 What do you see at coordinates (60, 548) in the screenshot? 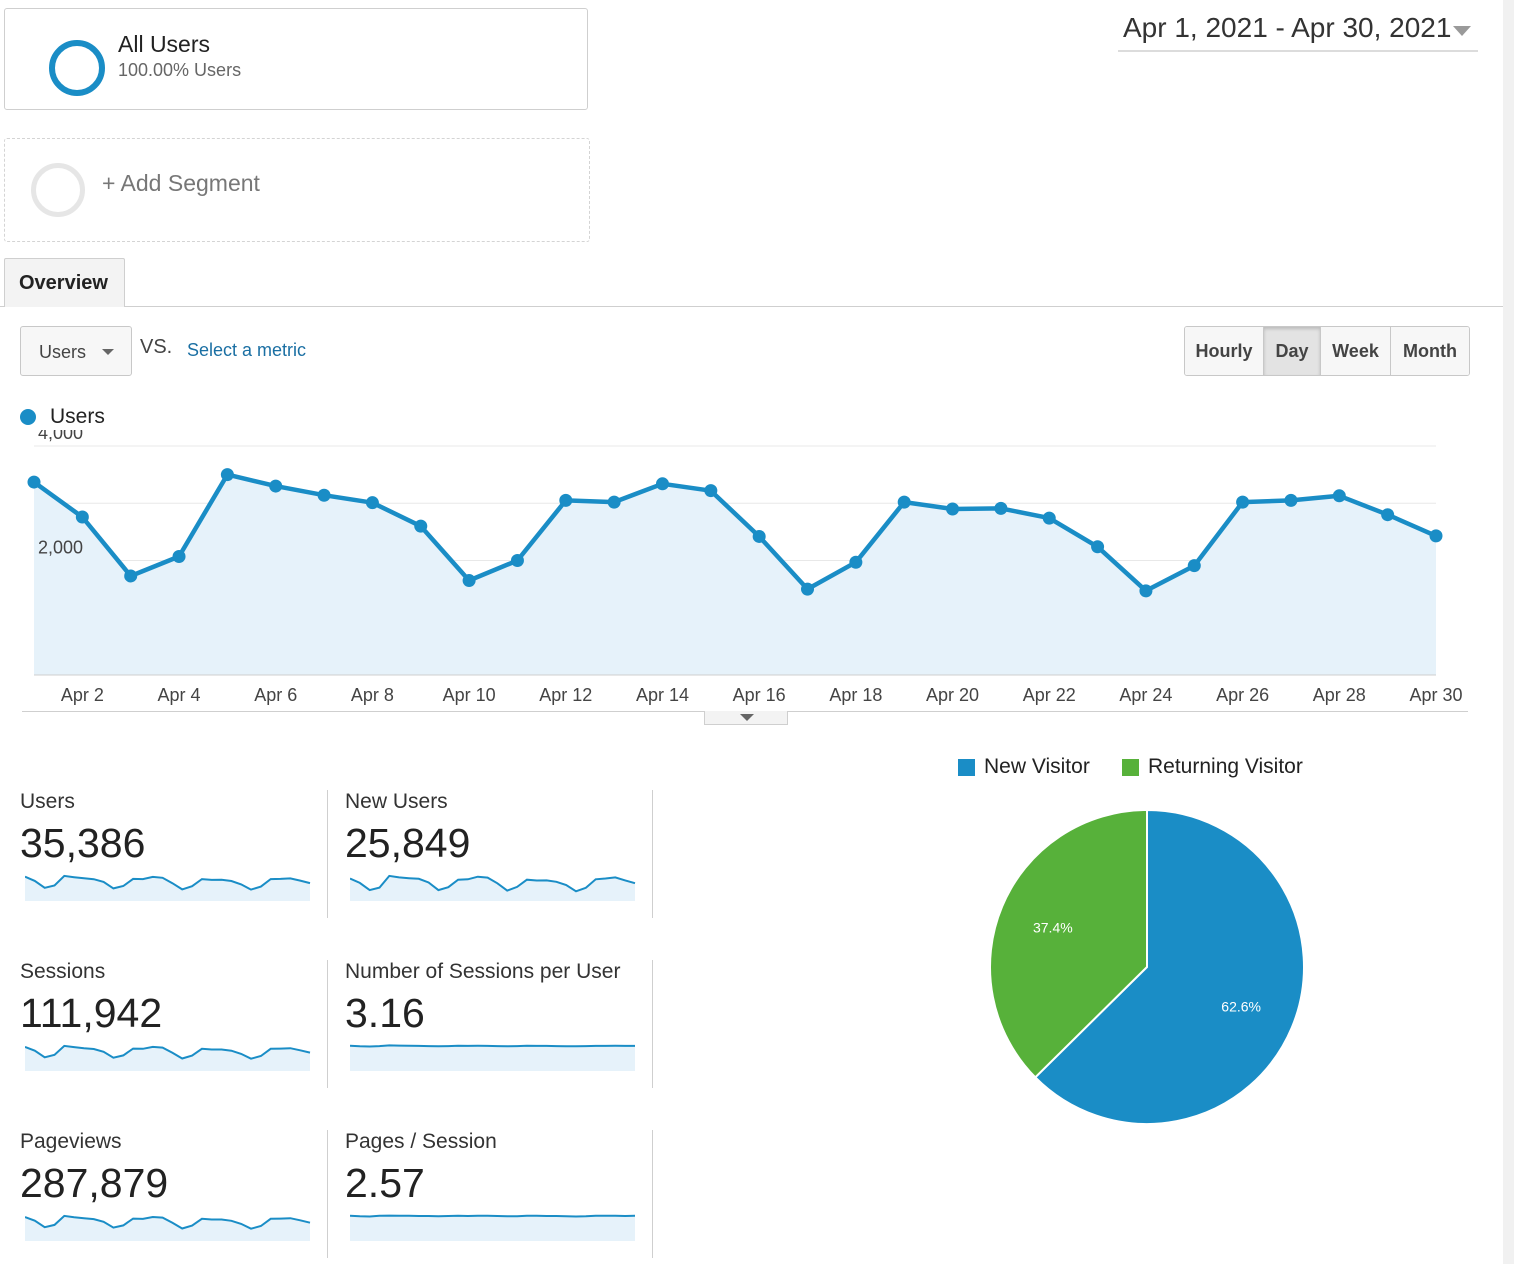
I see `y-axis-tick-label: 2,000` at bounding box center [60, 548].